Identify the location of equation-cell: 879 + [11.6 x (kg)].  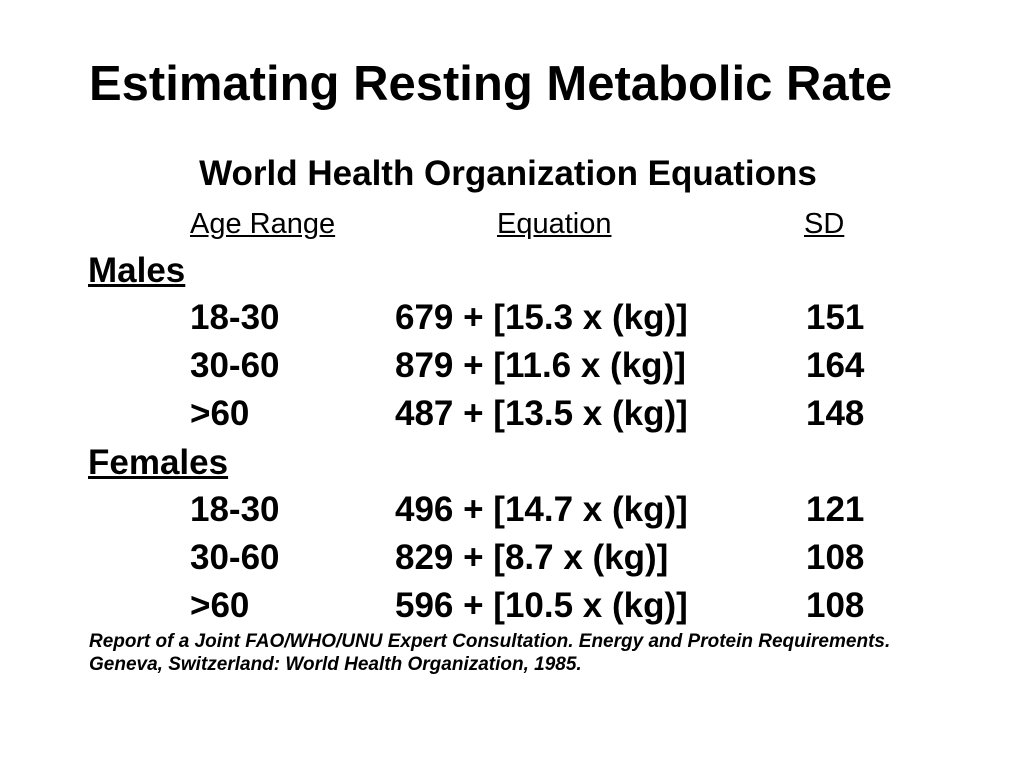
(540, 365).